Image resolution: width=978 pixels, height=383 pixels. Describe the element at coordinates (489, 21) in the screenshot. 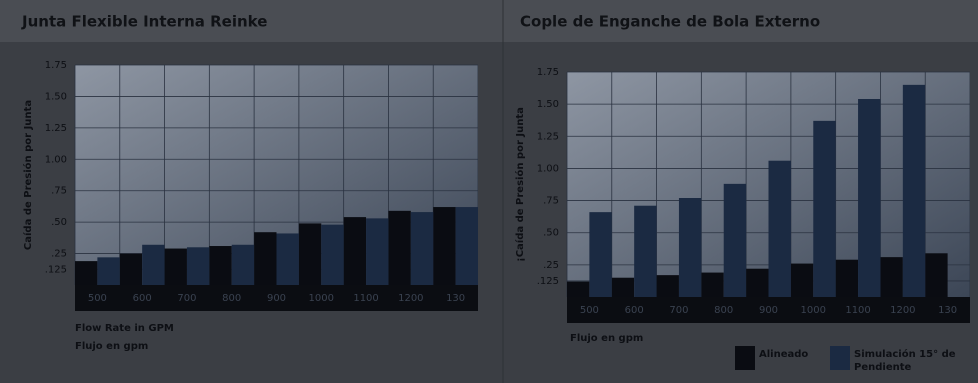

I see `header-band` at that location.